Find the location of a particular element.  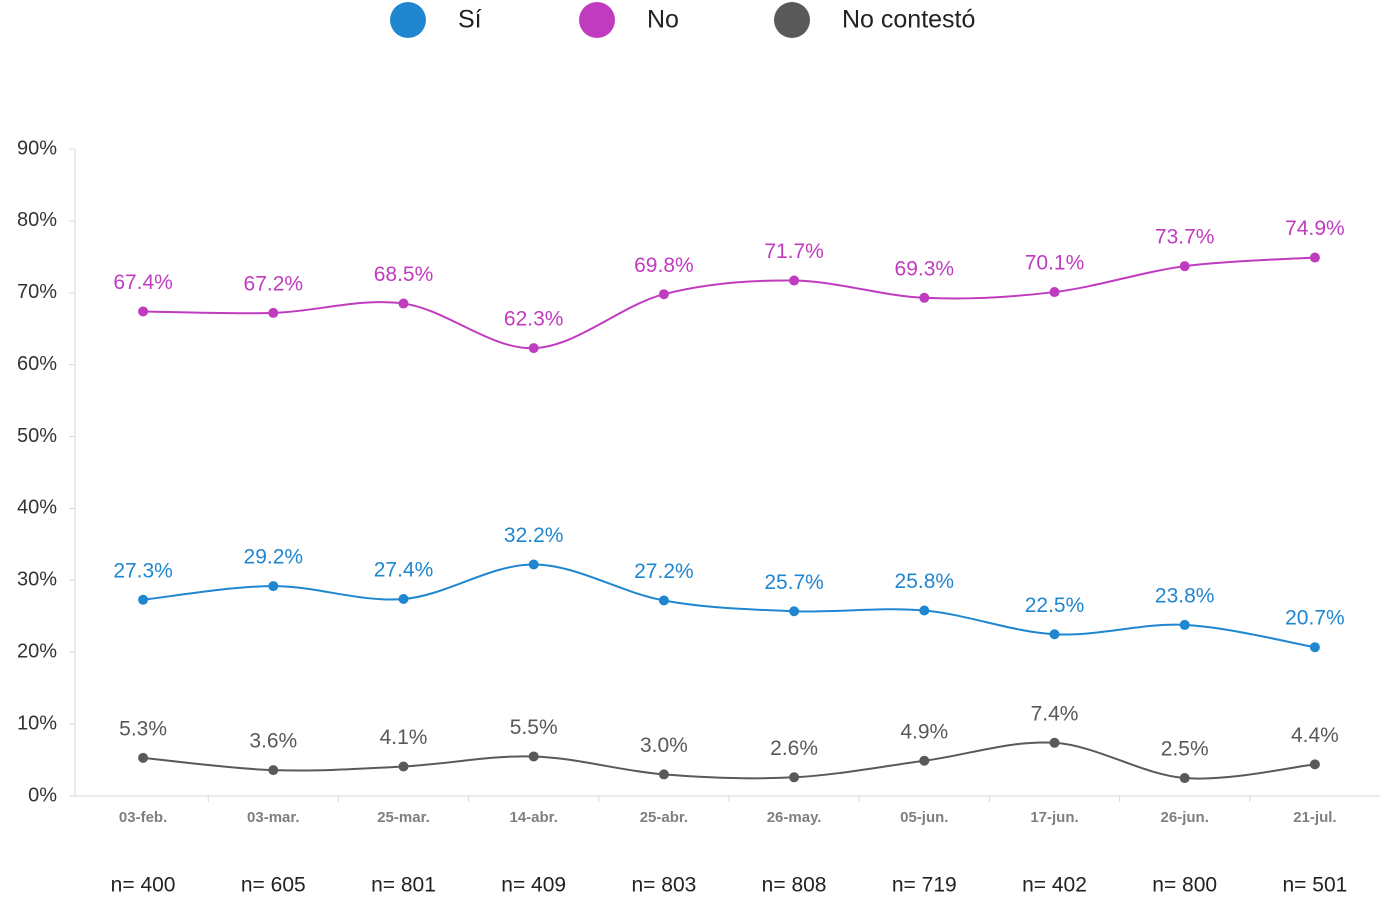

sample-size: n= 803 is located at coordinates (663, 885).